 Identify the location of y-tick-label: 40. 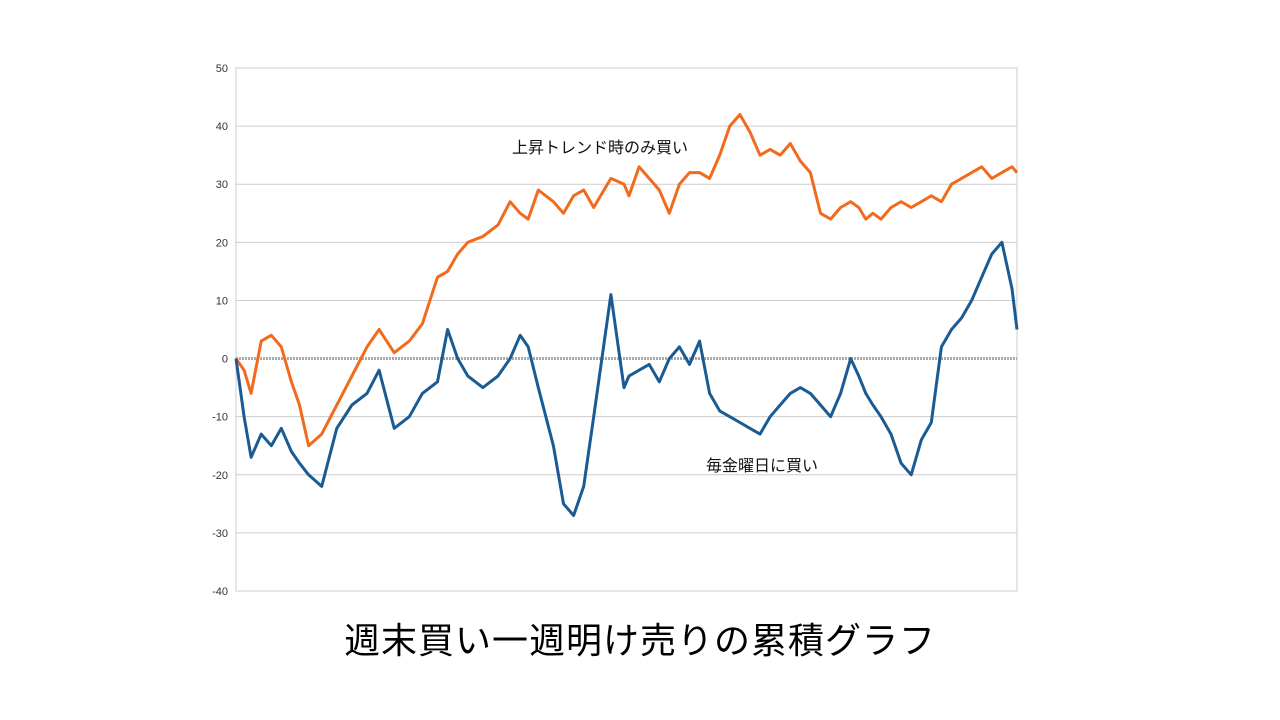
(222, 127).